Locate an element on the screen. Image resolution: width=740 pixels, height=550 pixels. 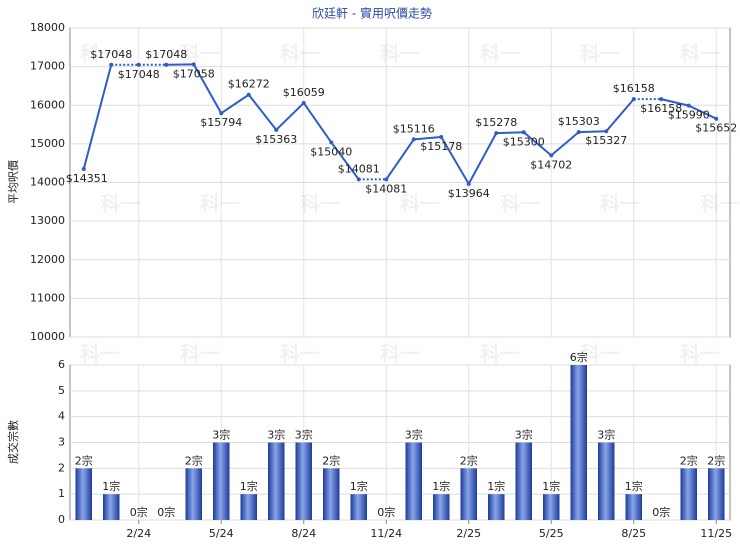
data-label: $13964 is located at coordinates (469, 193).